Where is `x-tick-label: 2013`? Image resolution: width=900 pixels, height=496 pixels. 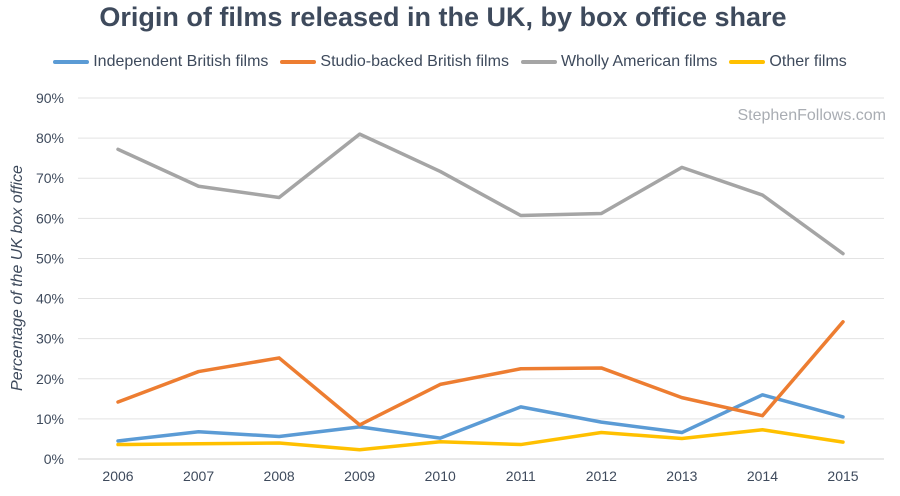 x-tick-label: 2013 is located at coordinates (681, 476).